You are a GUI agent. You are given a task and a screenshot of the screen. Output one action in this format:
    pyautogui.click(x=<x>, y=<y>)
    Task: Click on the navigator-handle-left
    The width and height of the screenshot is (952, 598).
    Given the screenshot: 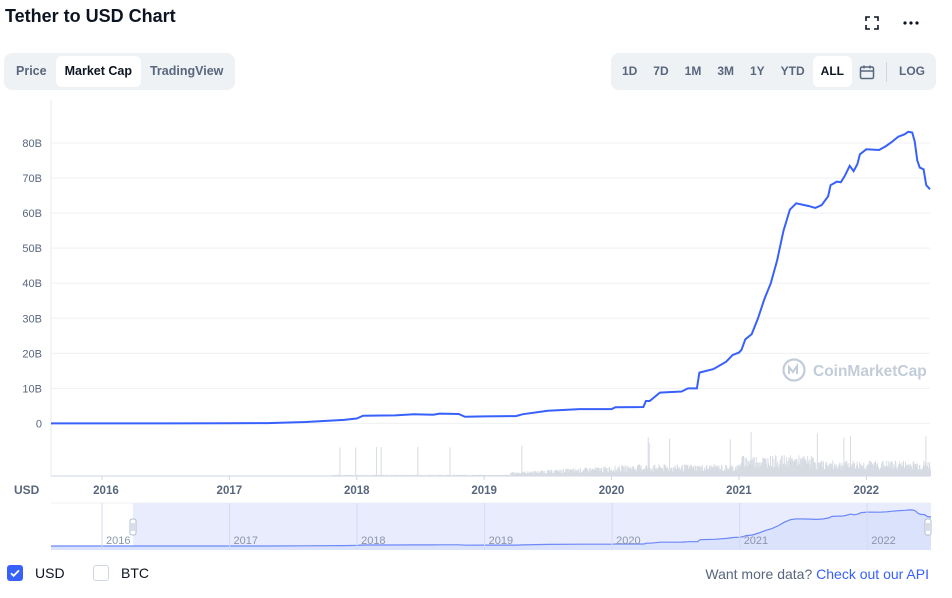 What is the action you would take?
    pyautogui.click(x=133, y=527)
    